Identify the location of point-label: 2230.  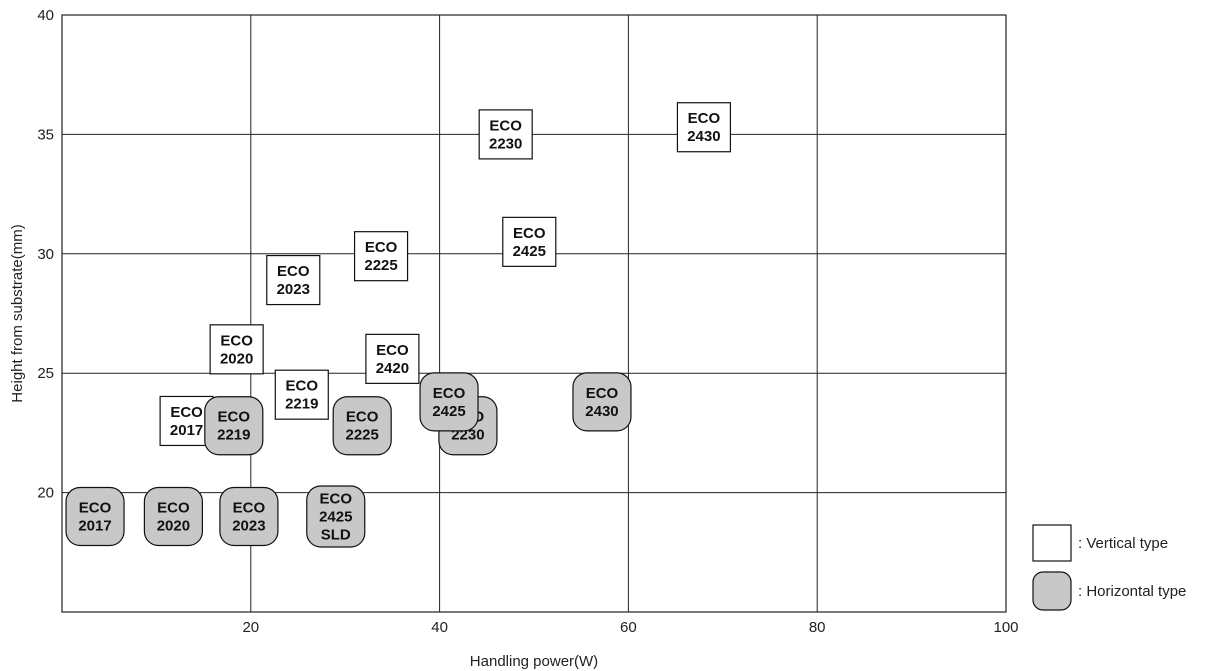
(505, 143).